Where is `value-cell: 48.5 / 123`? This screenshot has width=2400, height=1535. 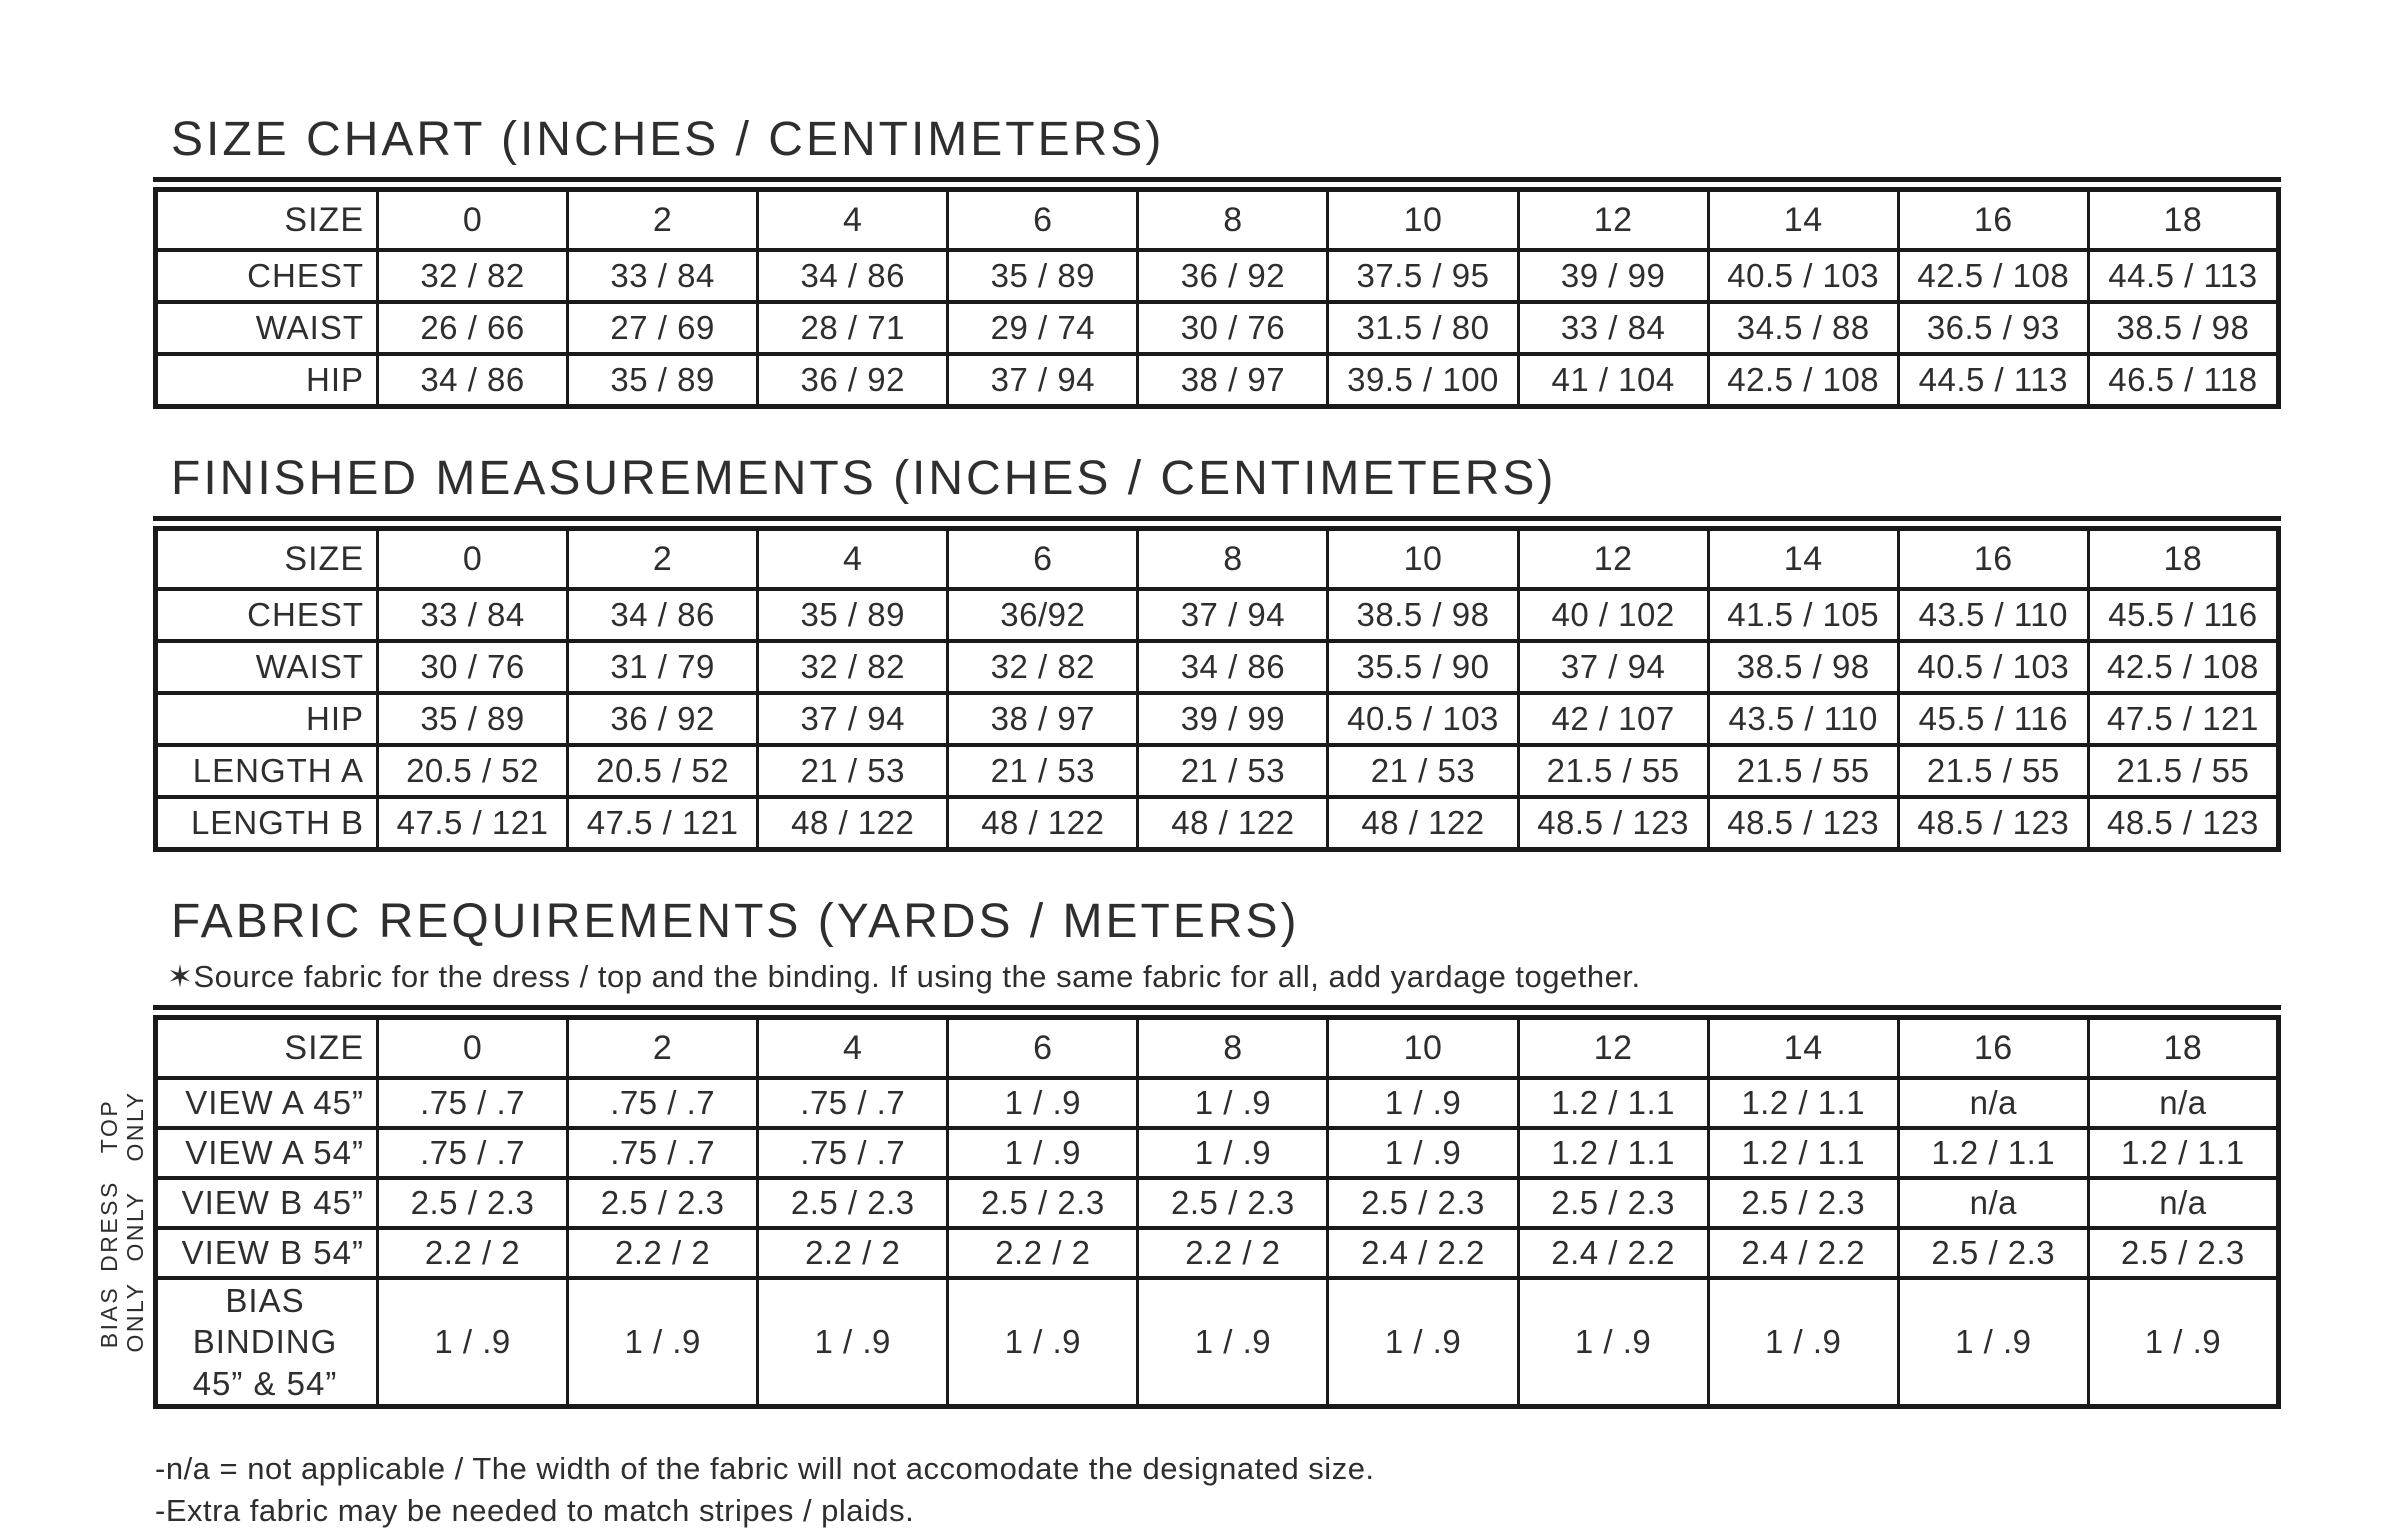 value-cell: 48.5 / 123 is located at coordinates (1803, 823).